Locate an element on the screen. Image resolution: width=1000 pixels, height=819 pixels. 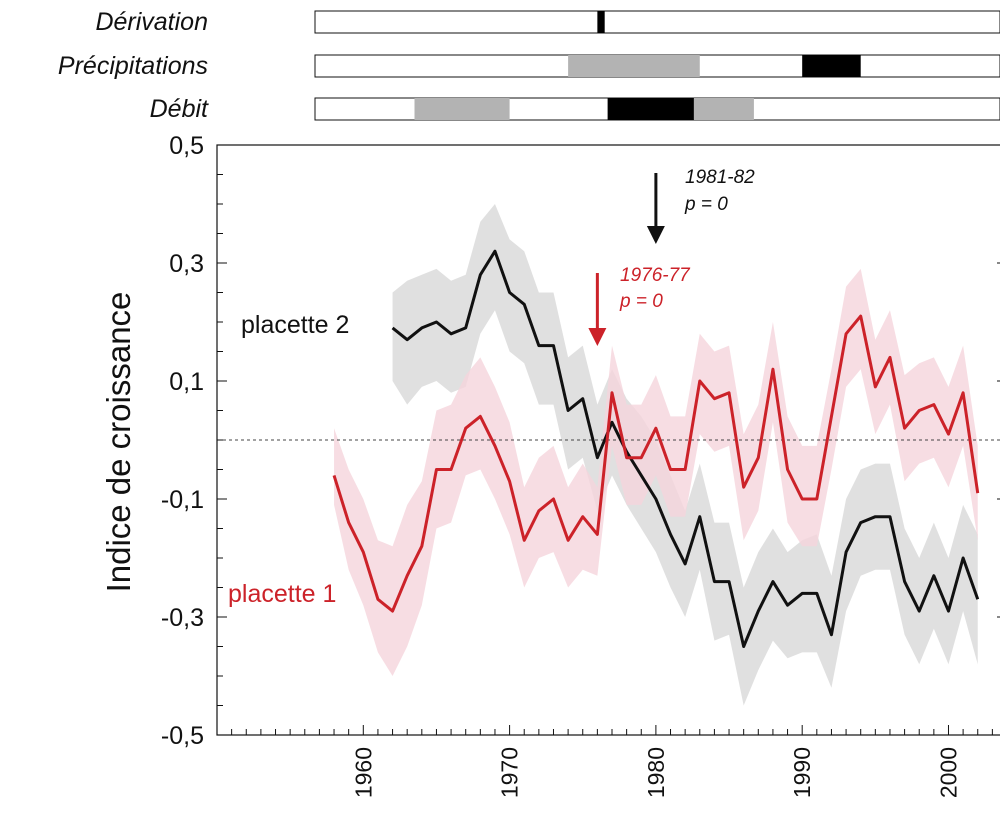
x-tick-label: 1990 is located at coordinates (802, 772).